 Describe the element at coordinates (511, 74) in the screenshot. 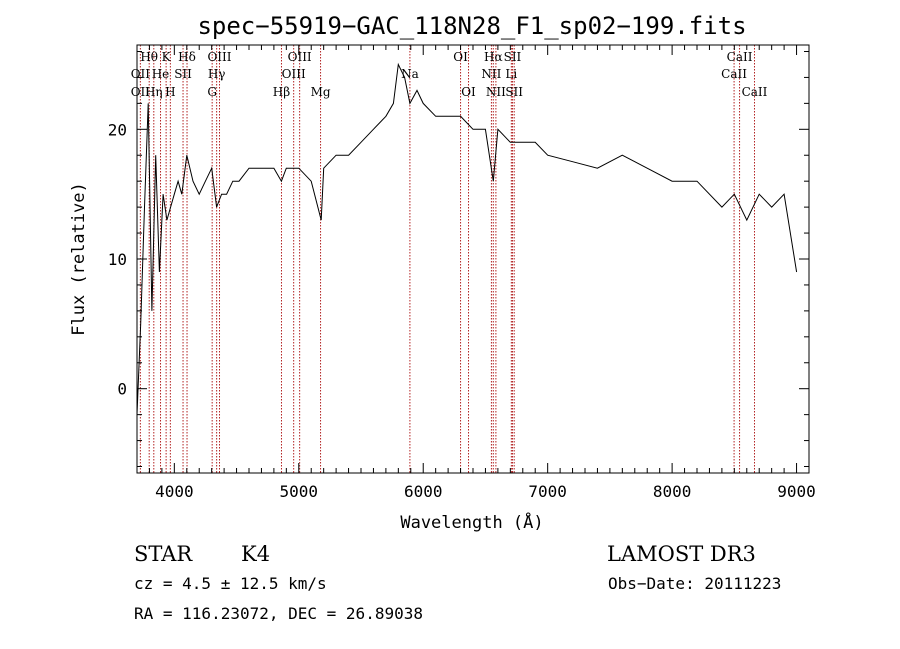

I see `reference-line-label: Li` at that location.